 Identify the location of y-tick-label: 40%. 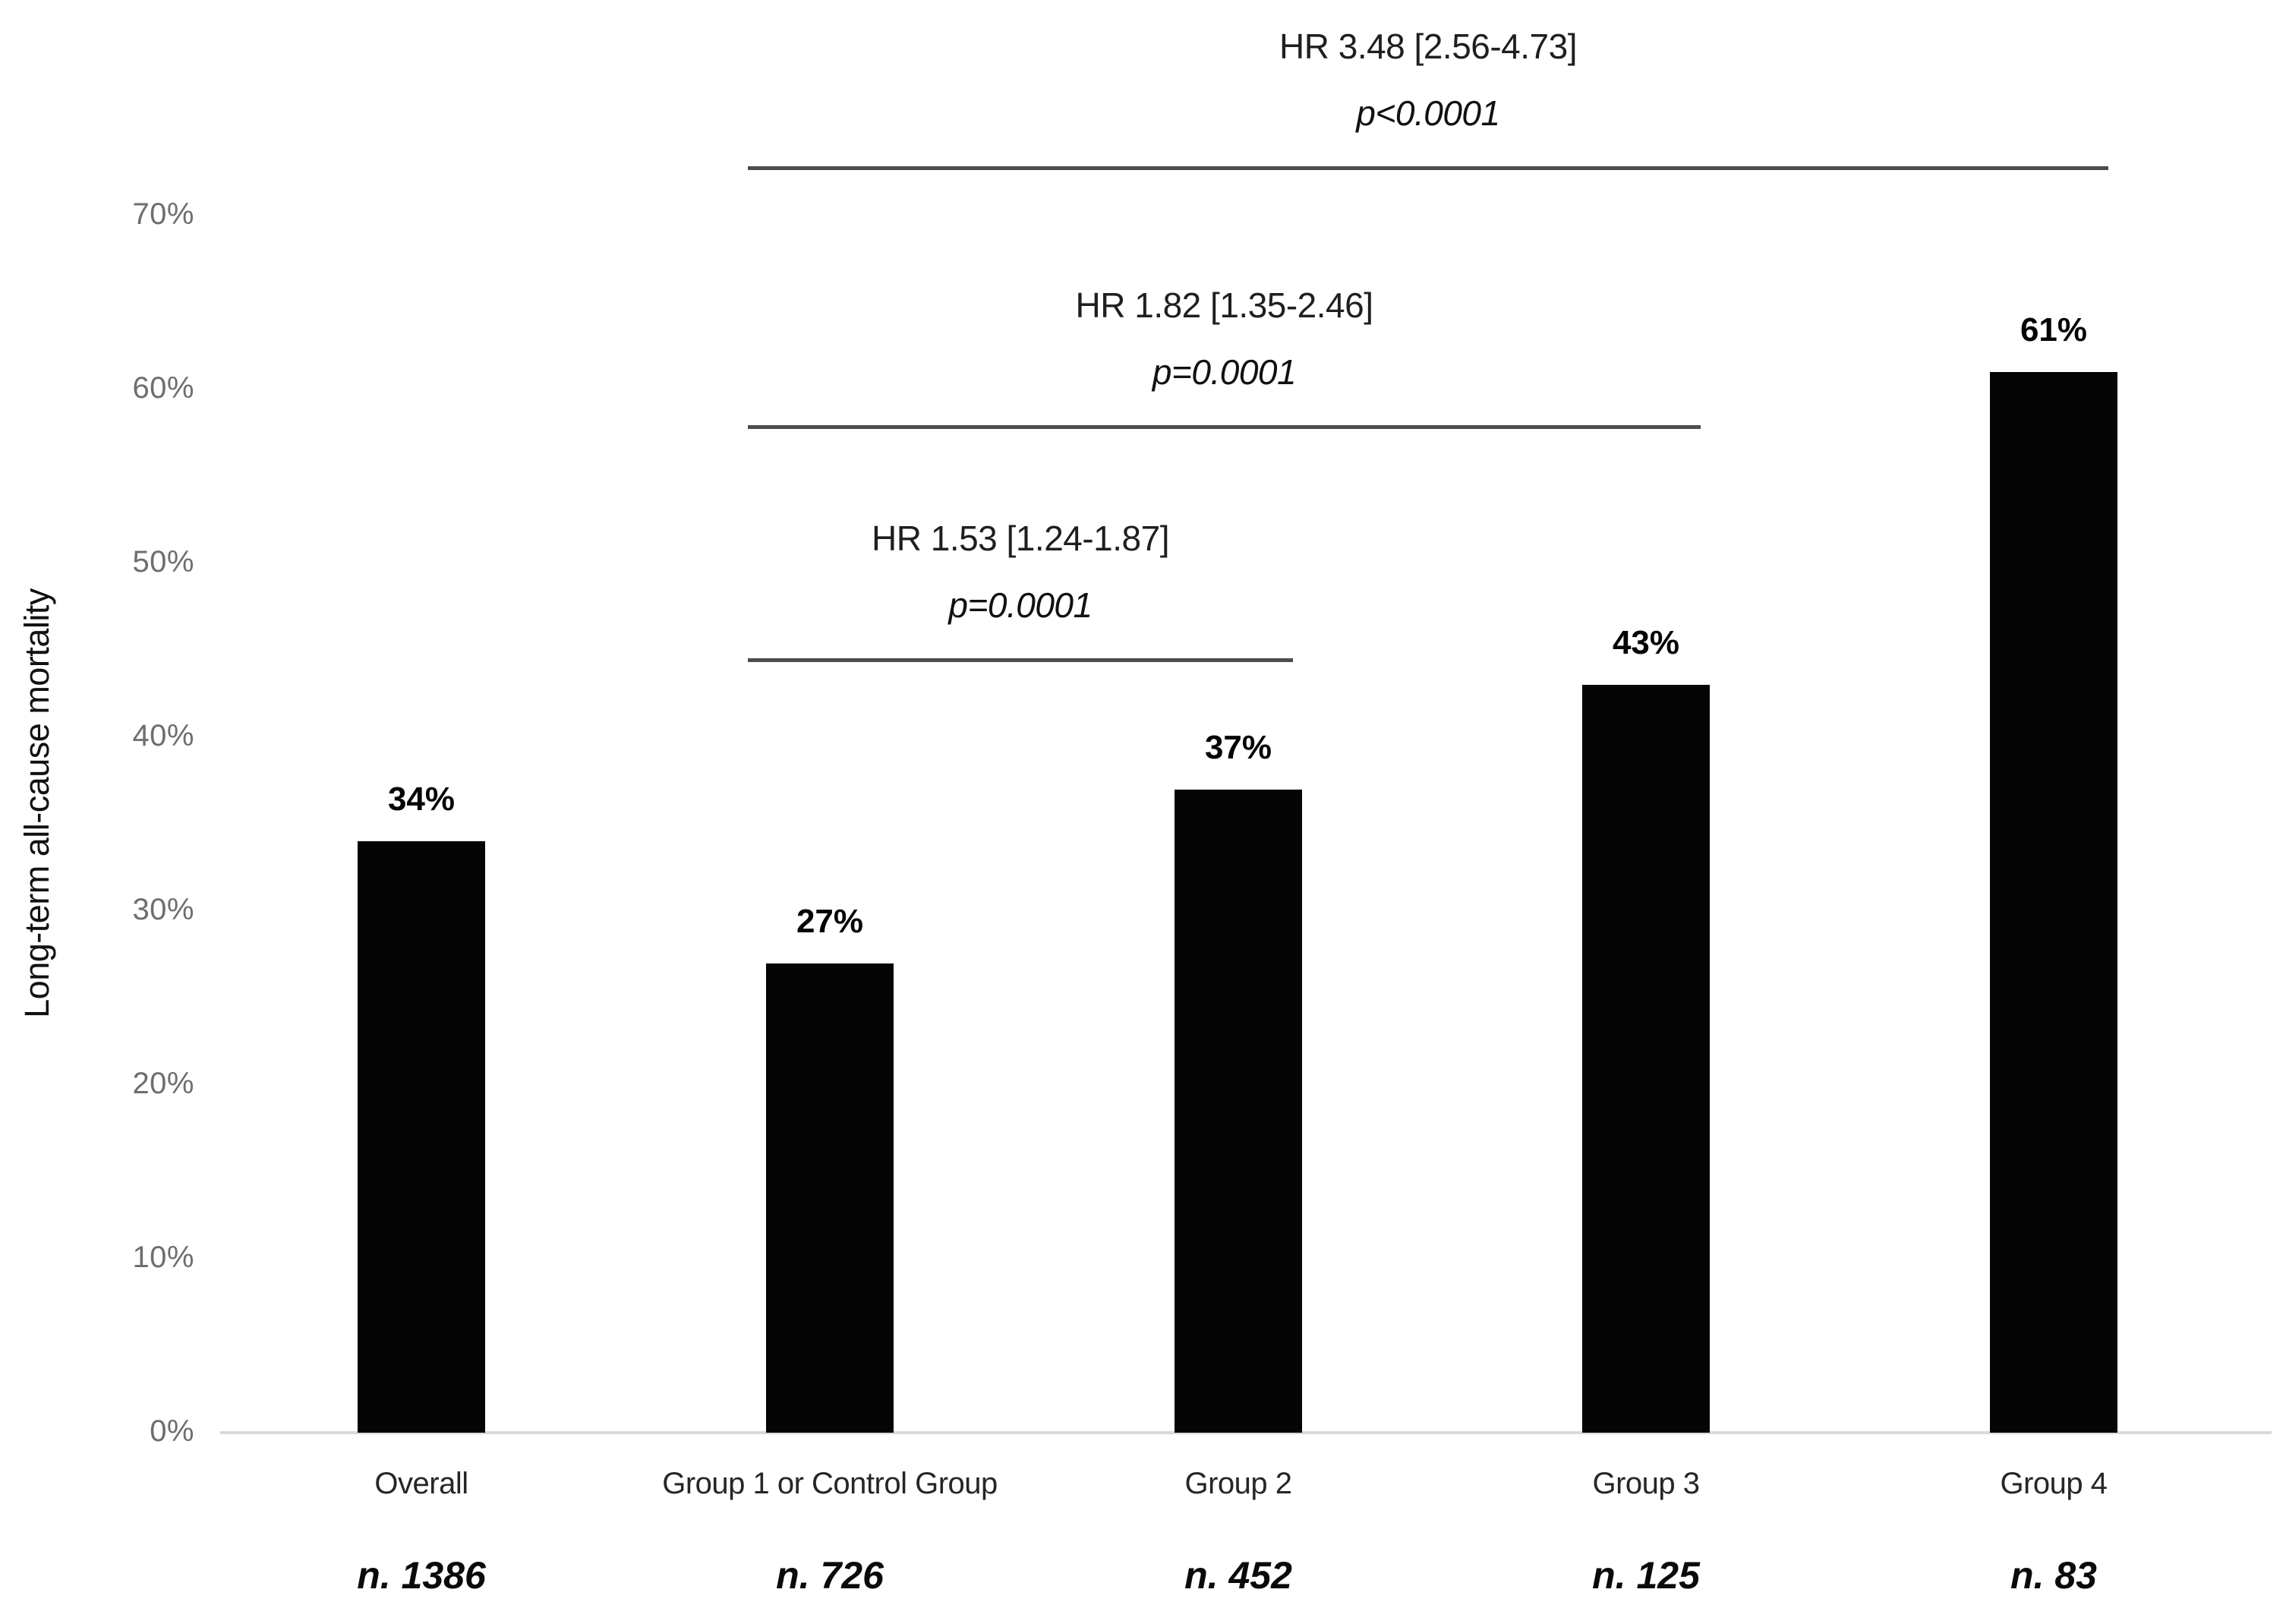
(163, 735).